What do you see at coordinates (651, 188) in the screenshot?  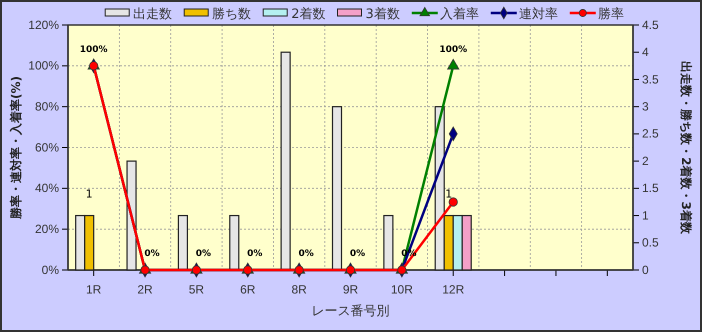 I see `y2-tick-label: 1.5` at bounding box center [651, 188].